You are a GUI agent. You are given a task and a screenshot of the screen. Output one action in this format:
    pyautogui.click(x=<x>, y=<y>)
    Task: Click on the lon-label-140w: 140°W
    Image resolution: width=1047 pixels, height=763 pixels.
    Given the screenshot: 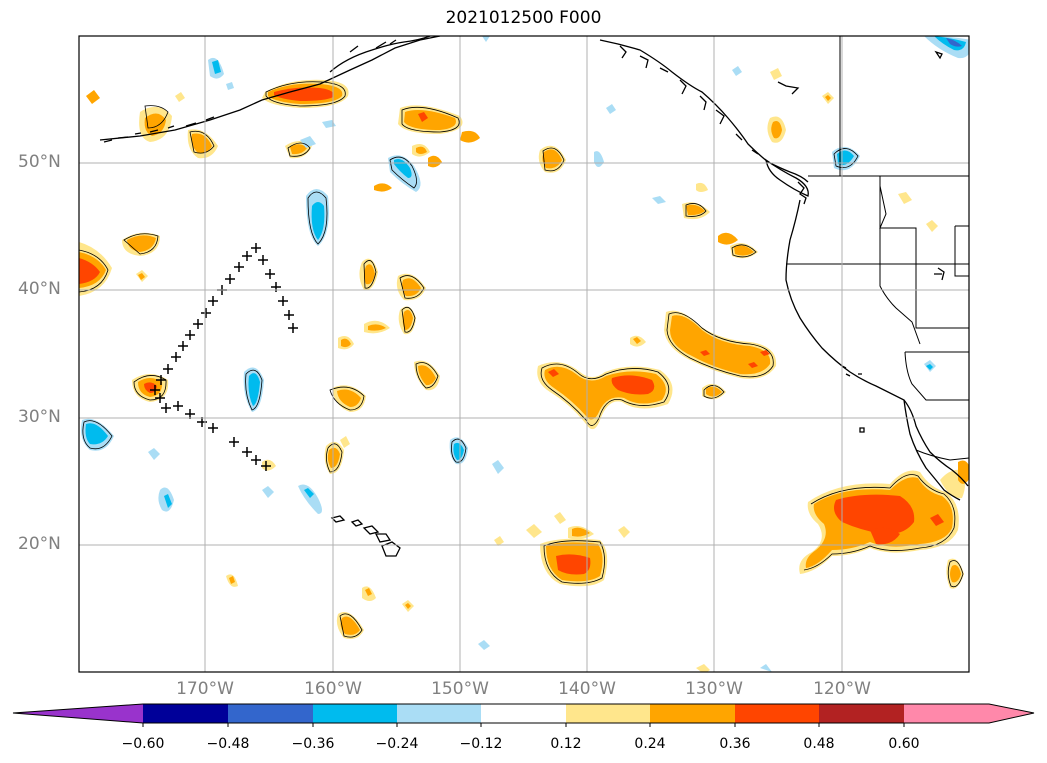 What is the action you would take?
    pyautogui.click(x=587, y=689)
    